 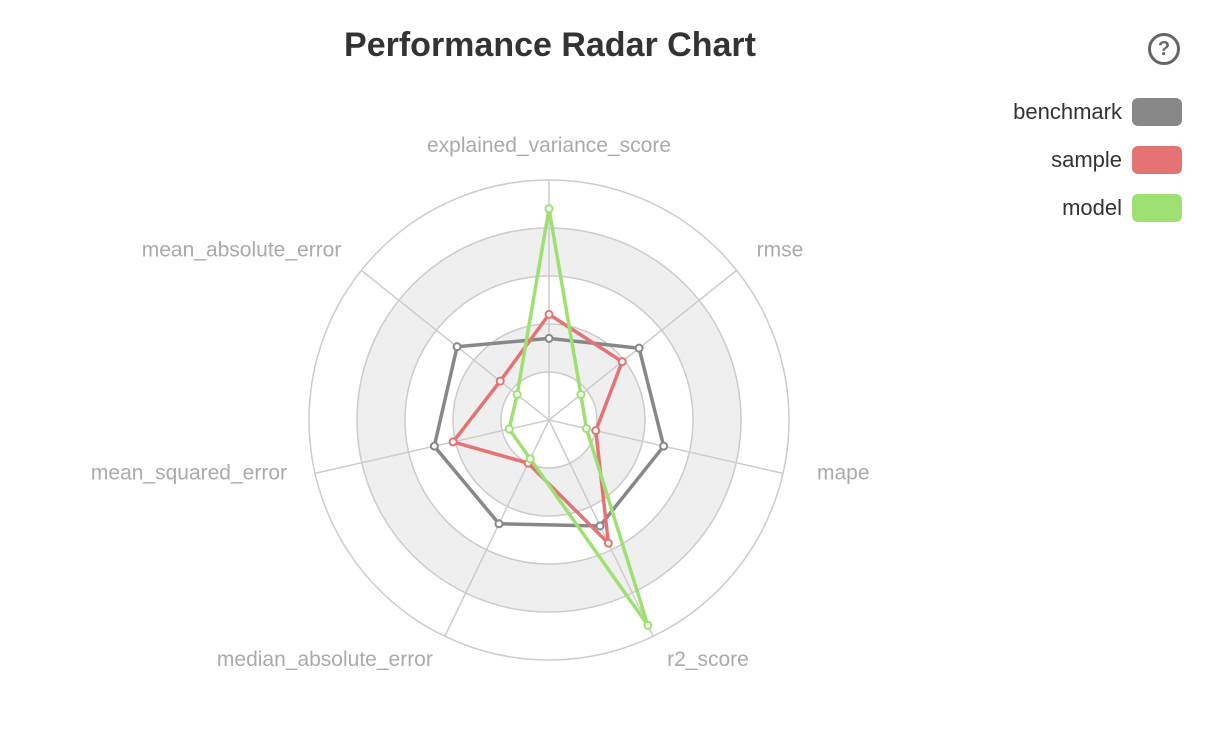 I want to click on legend-label-benchmark: benchmark, so click(x=1067, y=111).